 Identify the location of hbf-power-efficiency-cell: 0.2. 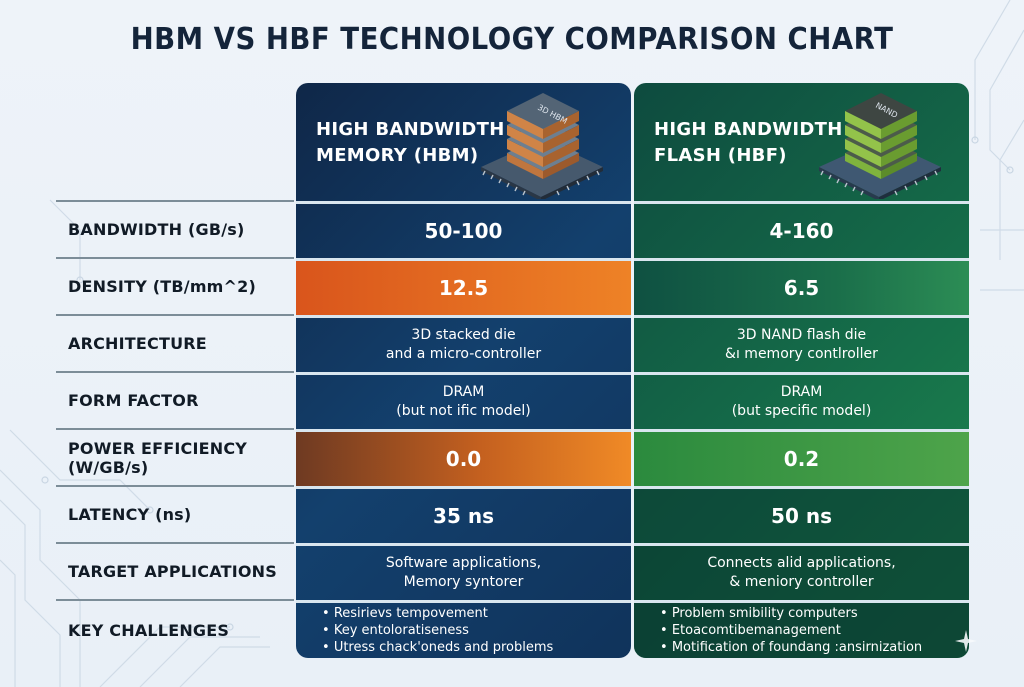
(801, 457).